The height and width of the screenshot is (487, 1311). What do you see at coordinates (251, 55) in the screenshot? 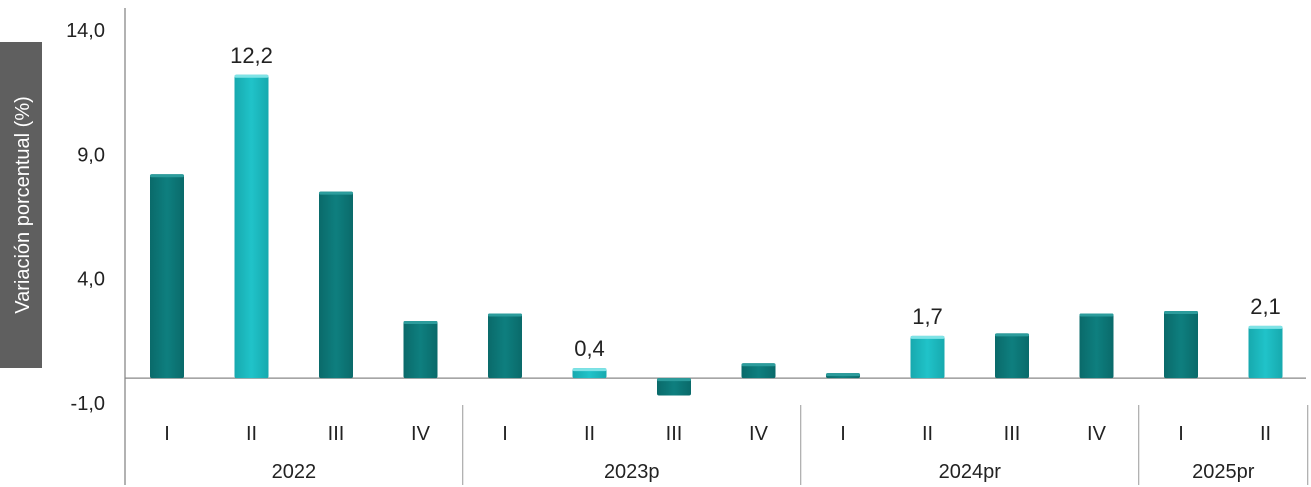
I see `data-label: 12,2` at bounding box center [251, 55].